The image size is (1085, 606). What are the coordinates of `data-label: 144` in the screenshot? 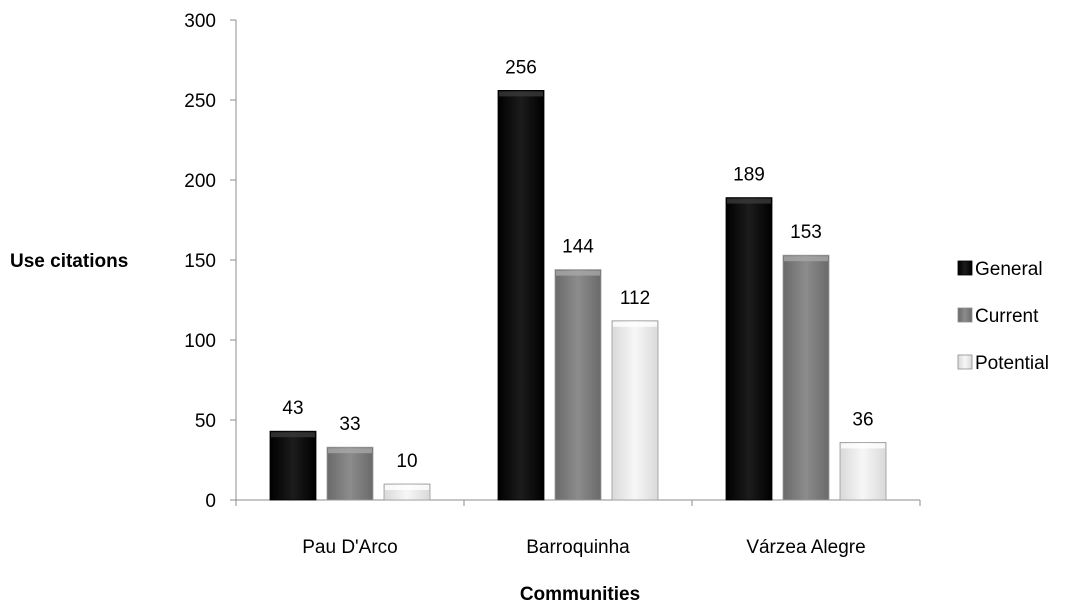 It's located at (578, 247).